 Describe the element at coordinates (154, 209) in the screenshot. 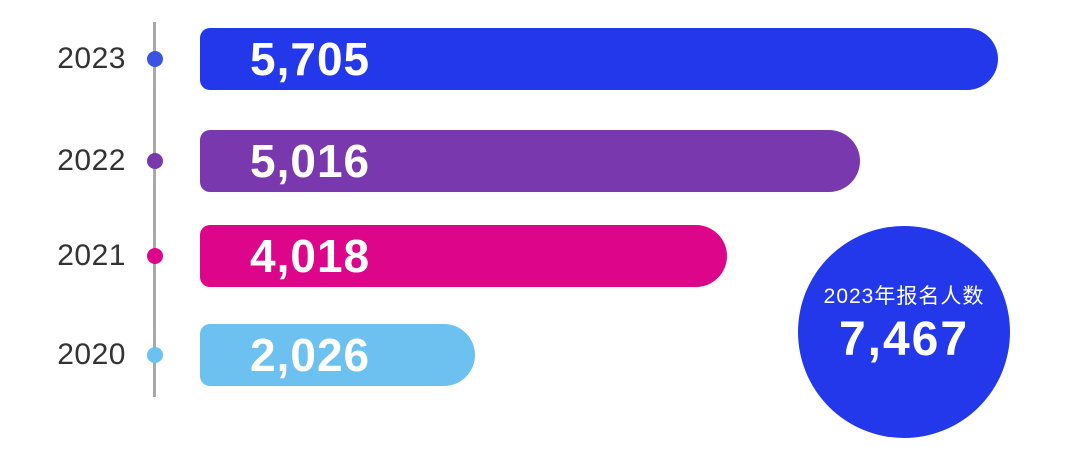

I see `timeline-axis-line` at that location.